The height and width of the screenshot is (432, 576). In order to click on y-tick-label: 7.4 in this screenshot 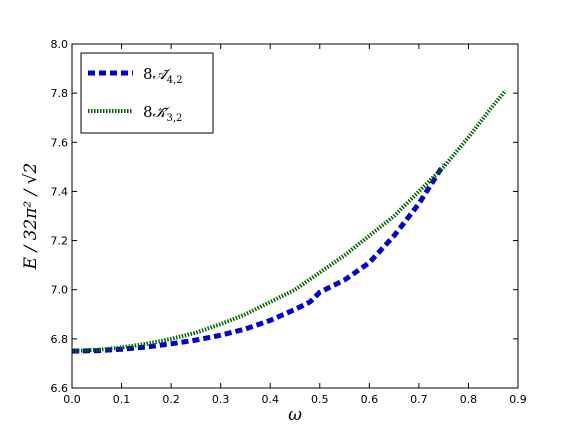, I will do `click(60, 191)`.